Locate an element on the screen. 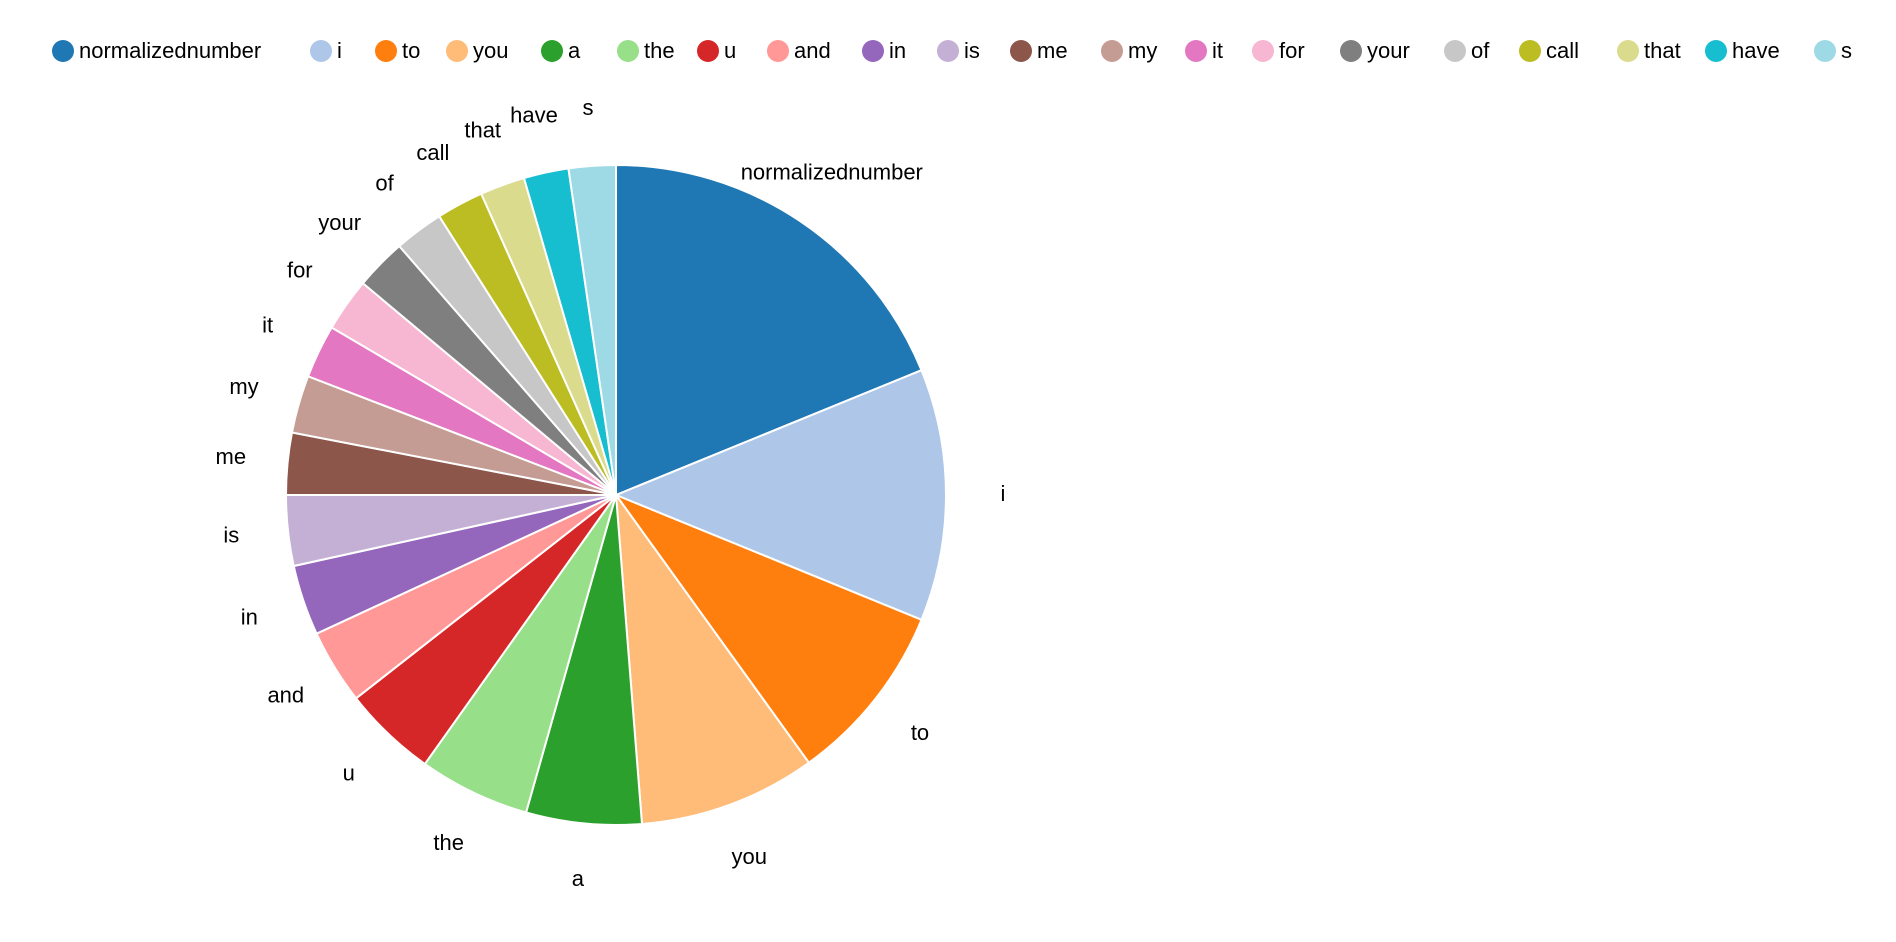 Image resolution: width=1896 pixels, height=942 pixels. legend-label: the is located at coordinates (659, 50).